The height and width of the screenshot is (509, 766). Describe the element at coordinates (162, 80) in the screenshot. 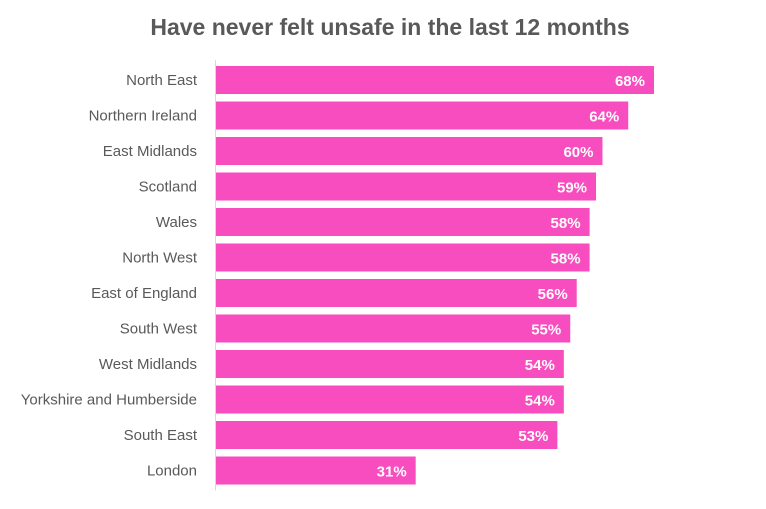

I see `category-label: North East` at that location.